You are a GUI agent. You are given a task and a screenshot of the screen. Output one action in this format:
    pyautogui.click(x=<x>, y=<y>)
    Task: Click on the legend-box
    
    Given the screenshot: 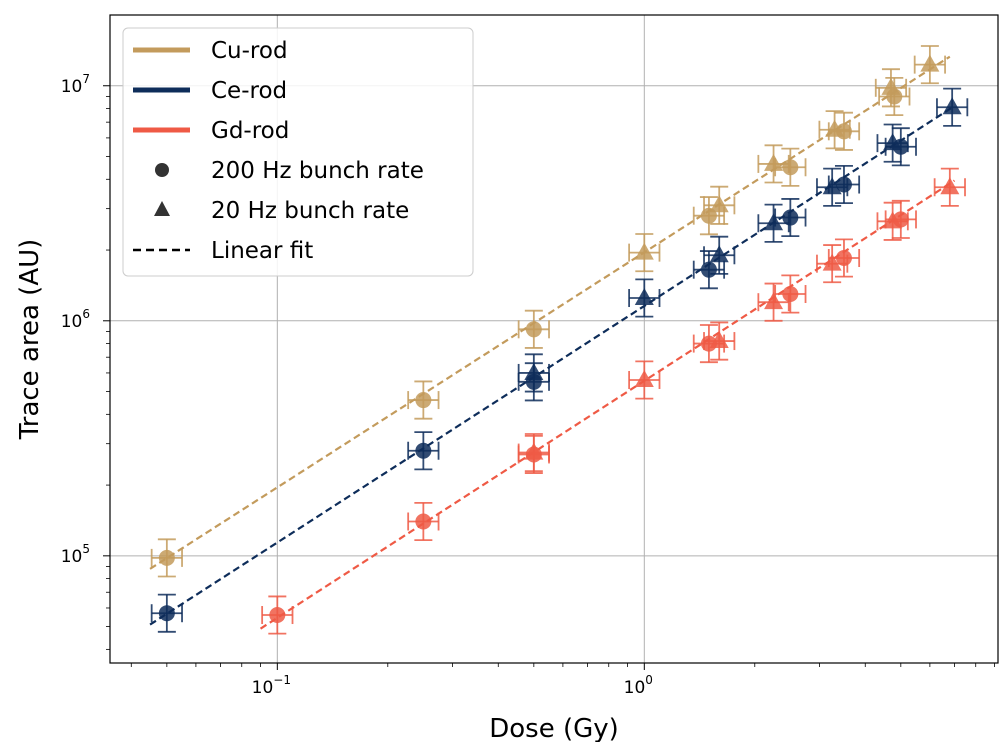 What is the action you would take?
    pyautogui.click(x=298, y=152)
    